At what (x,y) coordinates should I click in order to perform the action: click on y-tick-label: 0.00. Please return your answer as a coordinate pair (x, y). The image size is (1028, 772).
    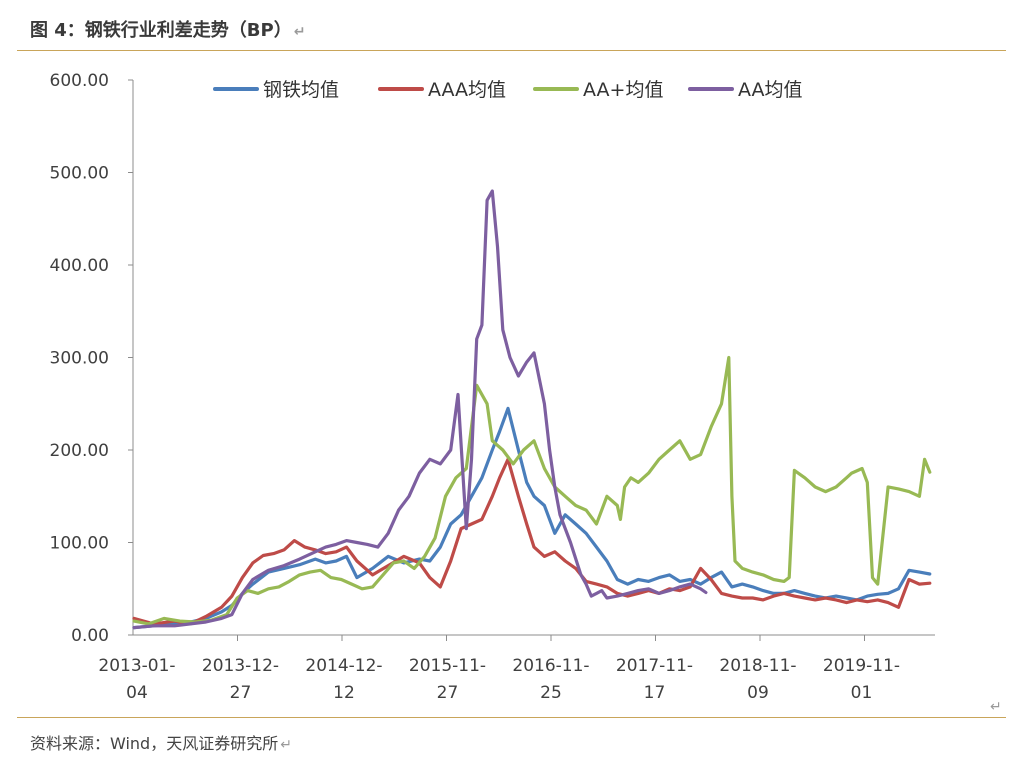
    Looking at the image, I should click on (90, 636).